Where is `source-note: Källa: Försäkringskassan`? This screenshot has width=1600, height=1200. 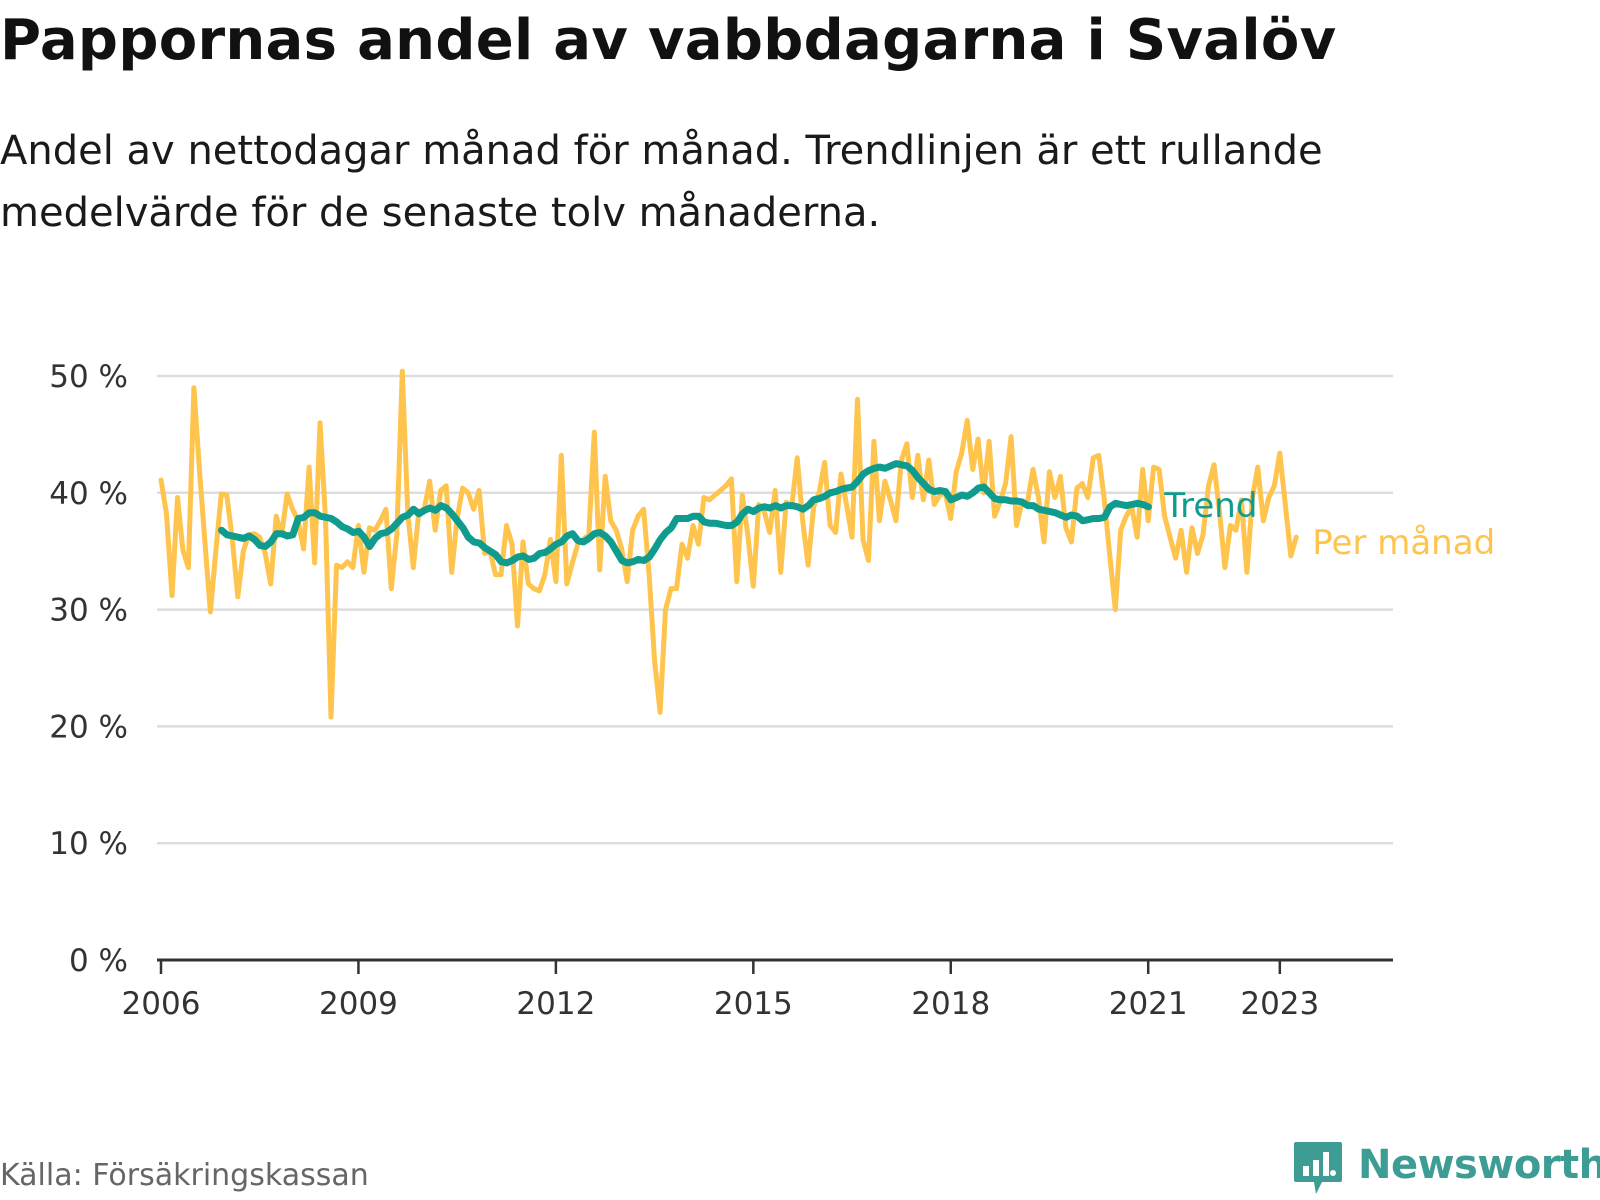 source-note: Källa: Försäkringskassan is located at coordinates (184, 1175).